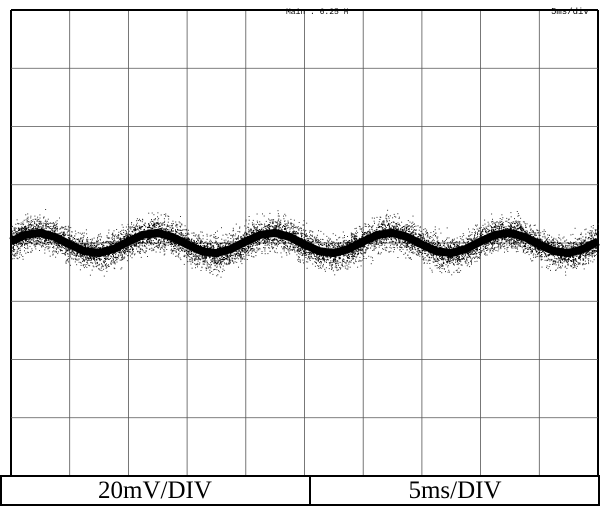 The image size is (600, 506). I want to click on caption-frame, so click(300, 490).